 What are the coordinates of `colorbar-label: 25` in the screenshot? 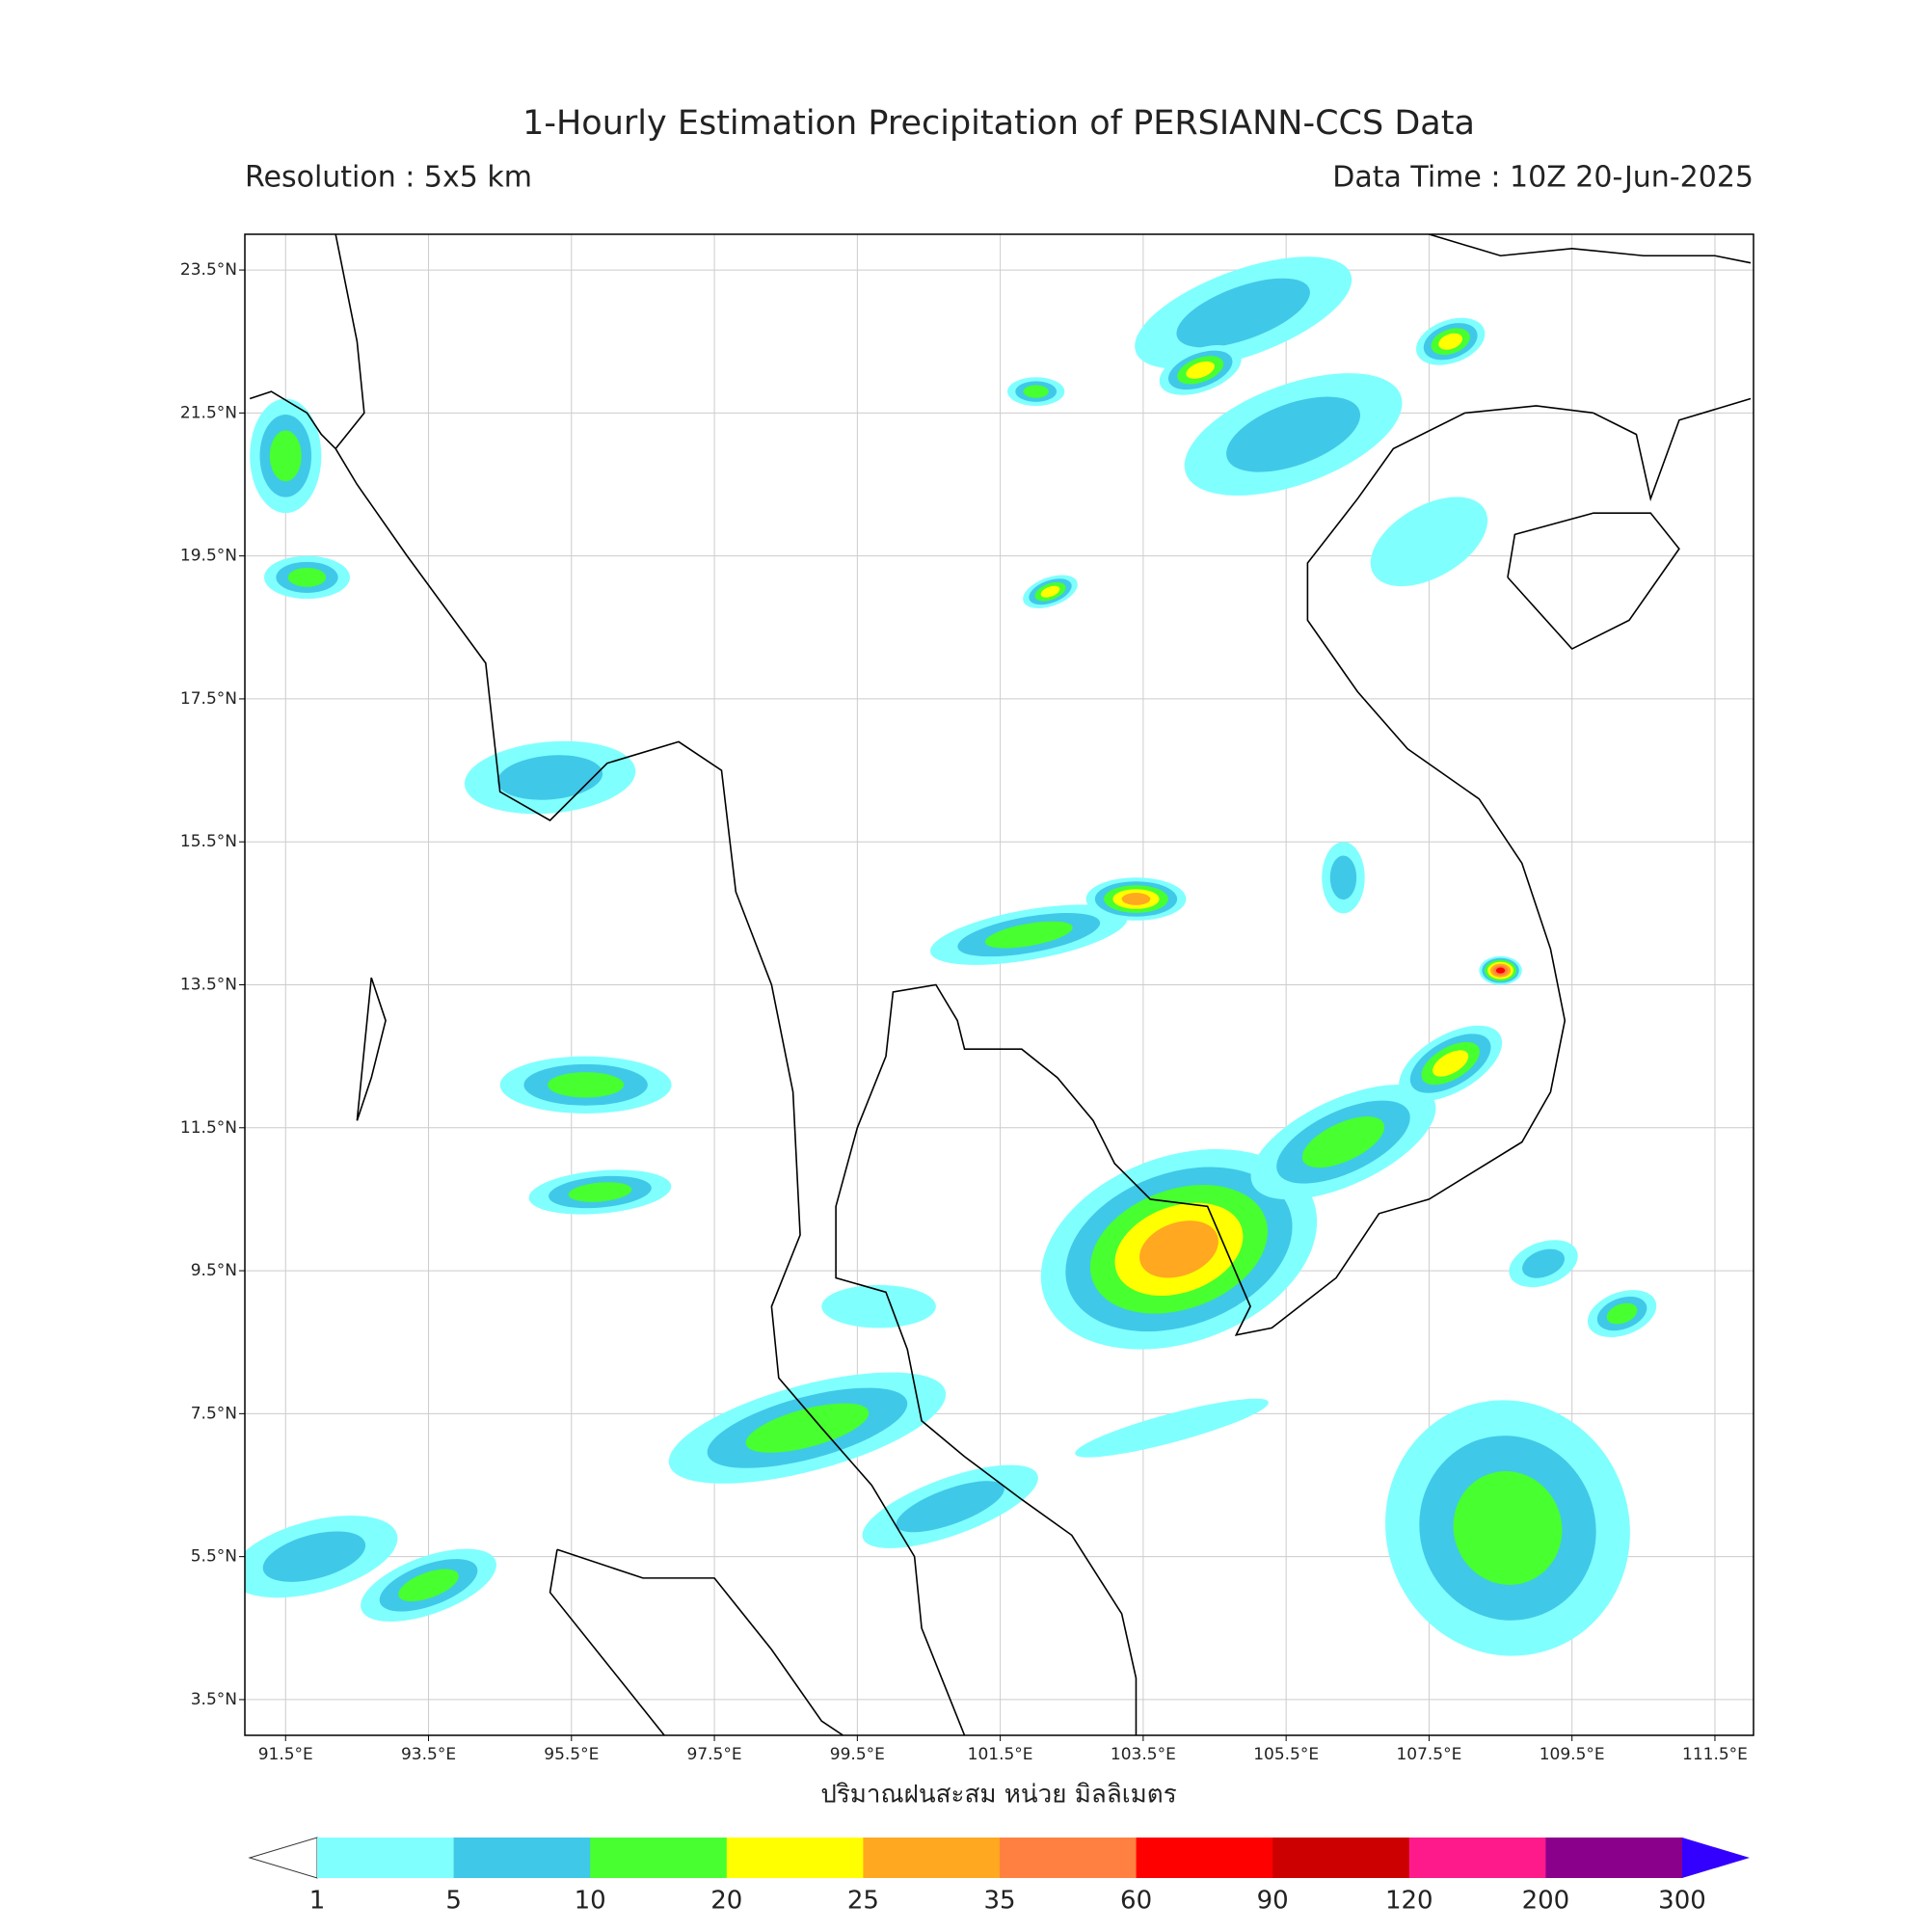 It's located at (863, 1902).